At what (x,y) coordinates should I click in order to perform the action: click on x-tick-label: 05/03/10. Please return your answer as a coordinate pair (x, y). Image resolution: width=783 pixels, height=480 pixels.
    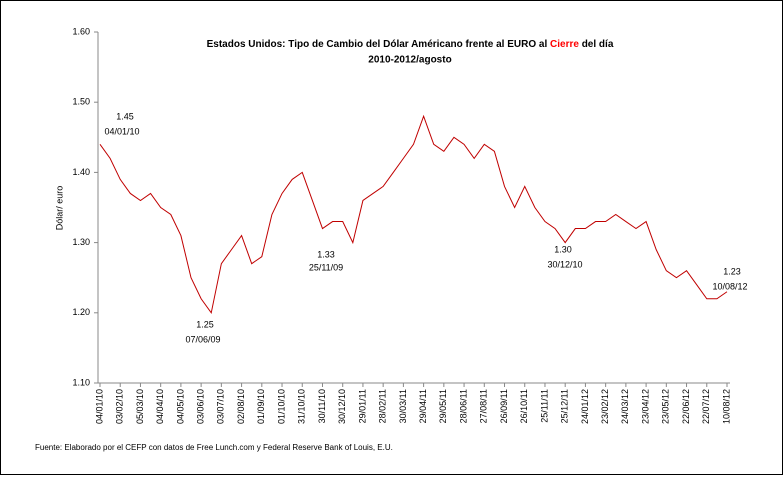
    Looking at the image, I should click on (140, 406).